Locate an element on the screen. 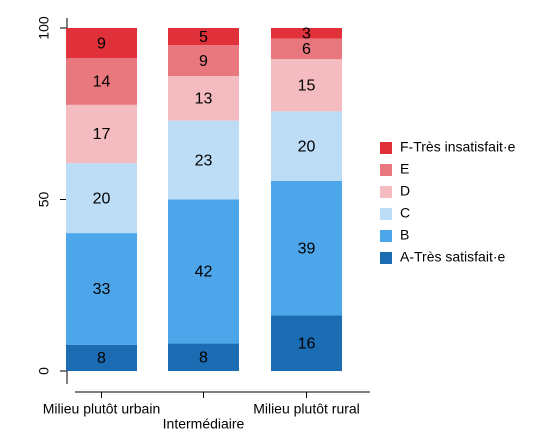 The image size is (536, 432). legend-label: B is located at coordinates (404, 235).